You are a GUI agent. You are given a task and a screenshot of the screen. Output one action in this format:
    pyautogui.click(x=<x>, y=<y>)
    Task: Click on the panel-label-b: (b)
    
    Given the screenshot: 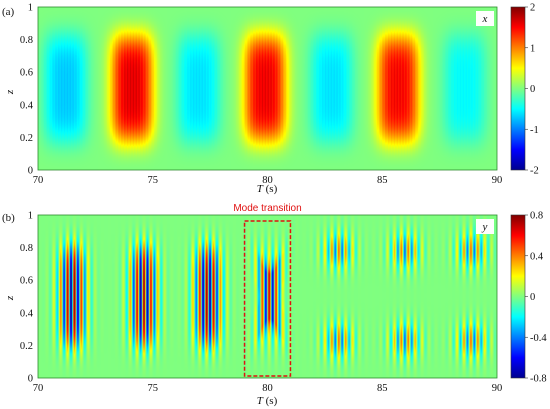 What is the action you would take?
    pyautogui.click(x=8, y=218)
    